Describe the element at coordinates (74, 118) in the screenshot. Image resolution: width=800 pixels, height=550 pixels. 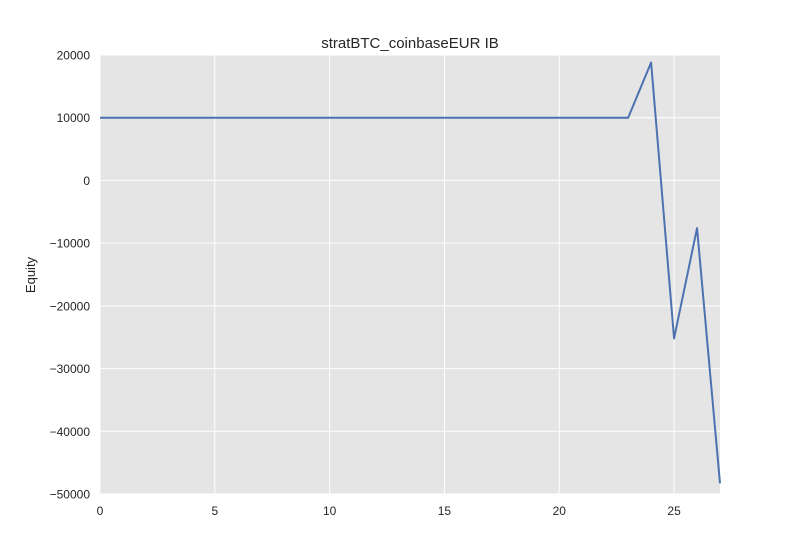
I see `y-tick-label: 10000` at that location.